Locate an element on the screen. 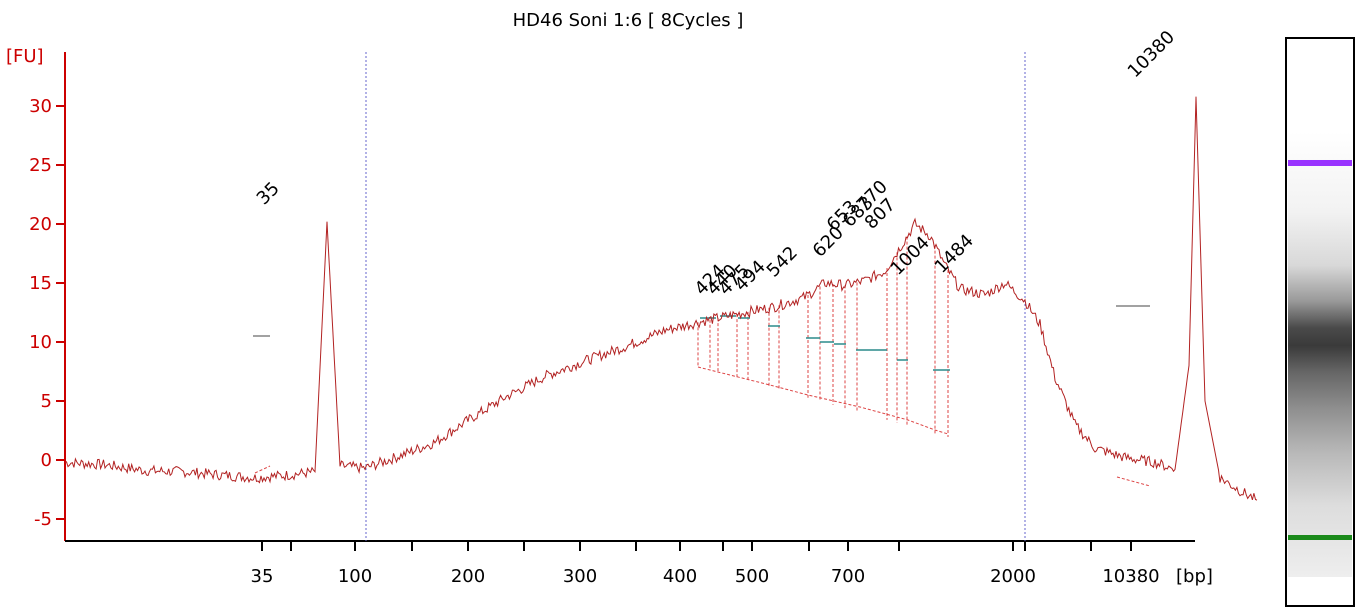 The width and height of the screenshot is (1361, 607). smear-peak-label: 1004 is located at coordinates (910, 255).